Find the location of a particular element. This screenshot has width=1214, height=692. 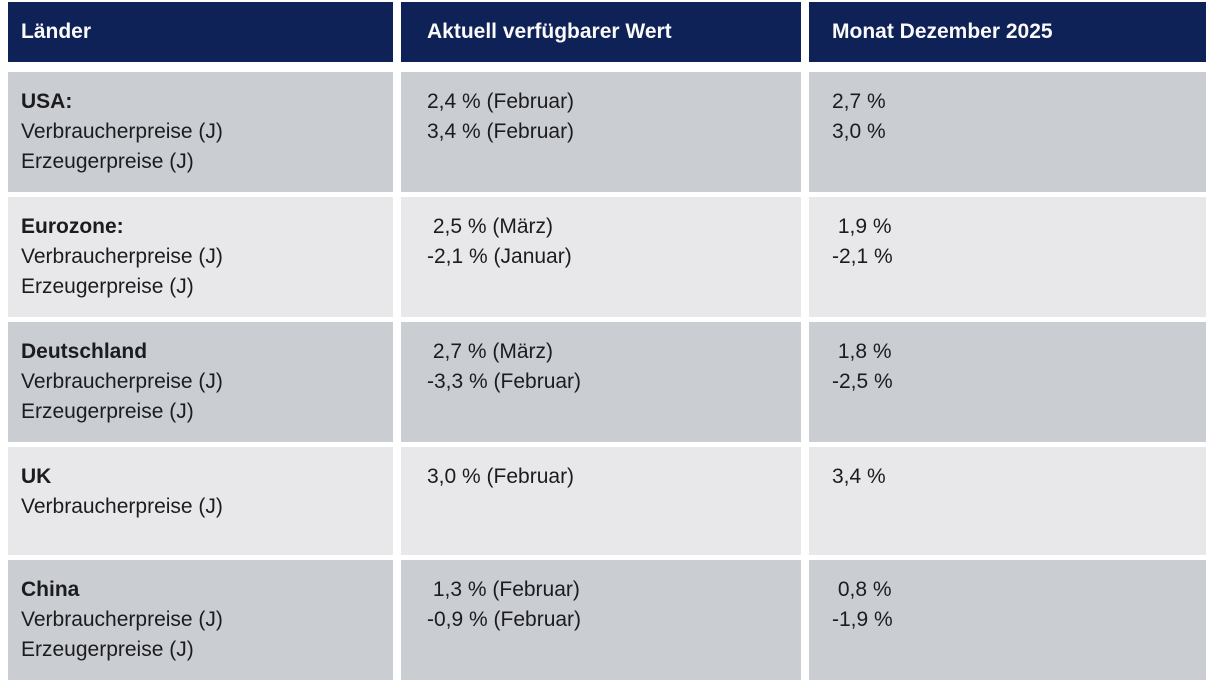

monat-value: 3,0 % is located at coordinates (859, 131).